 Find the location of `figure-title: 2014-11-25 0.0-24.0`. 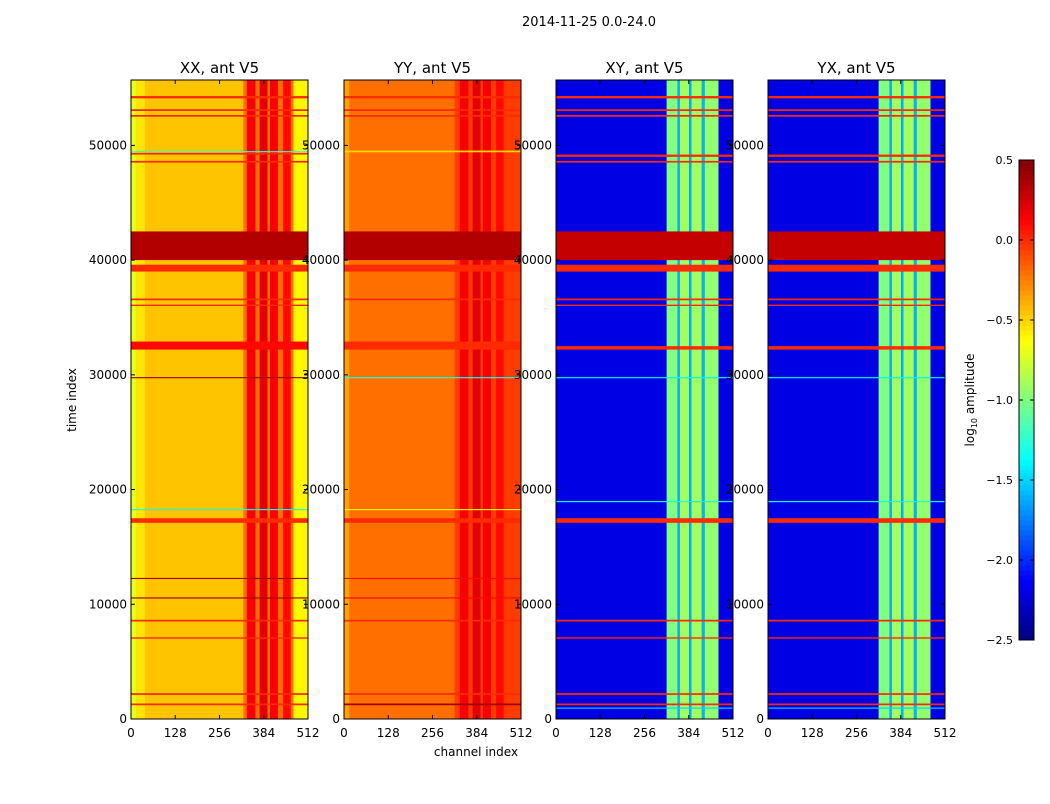

figure-title: 2014-11-25 0.0-24.0 is located at coordinates (589, 22).